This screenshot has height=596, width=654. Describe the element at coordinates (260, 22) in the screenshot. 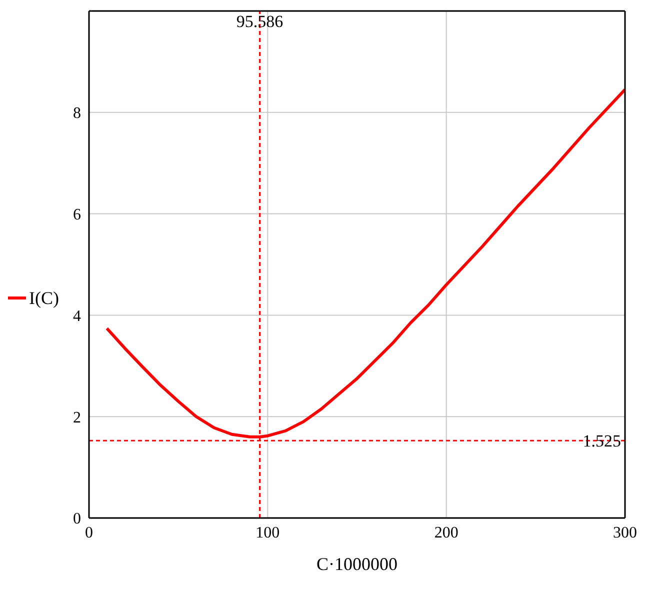

I see `ref-line-label: 95.586` at that location.